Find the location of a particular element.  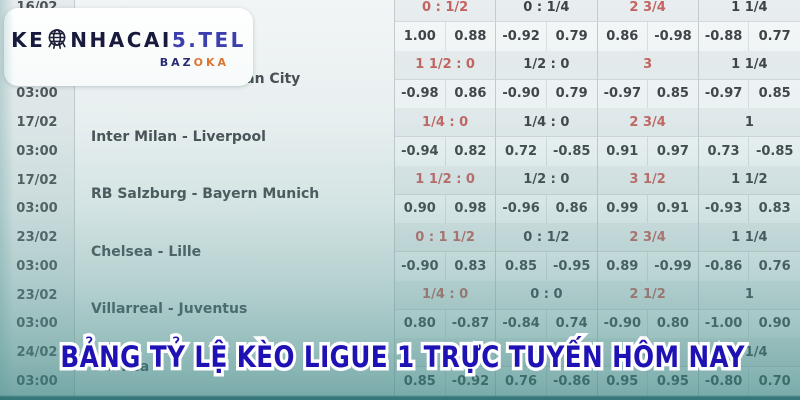

odds-value: -1.00 is located at coordinates (724, 323).